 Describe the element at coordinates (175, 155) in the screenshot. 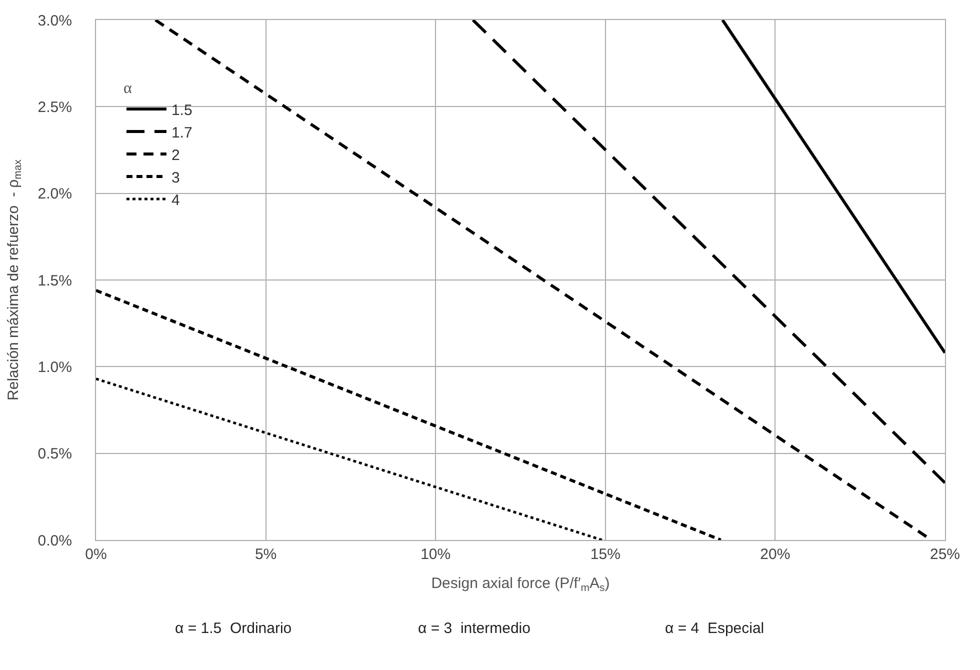

I see `legend-label: 2` at that location.